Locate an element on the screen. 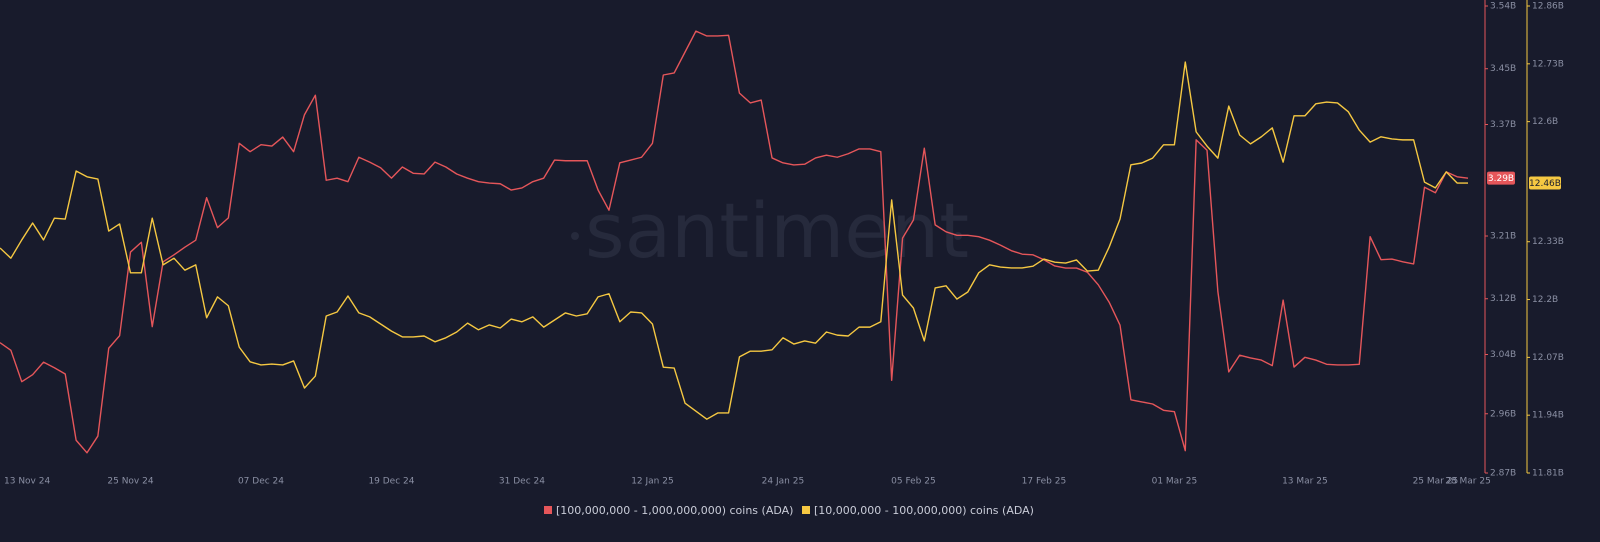 The width and height of the screenshot is (1600, 542). current-value-label: 12.46B is located at coordinates (1545, 184).